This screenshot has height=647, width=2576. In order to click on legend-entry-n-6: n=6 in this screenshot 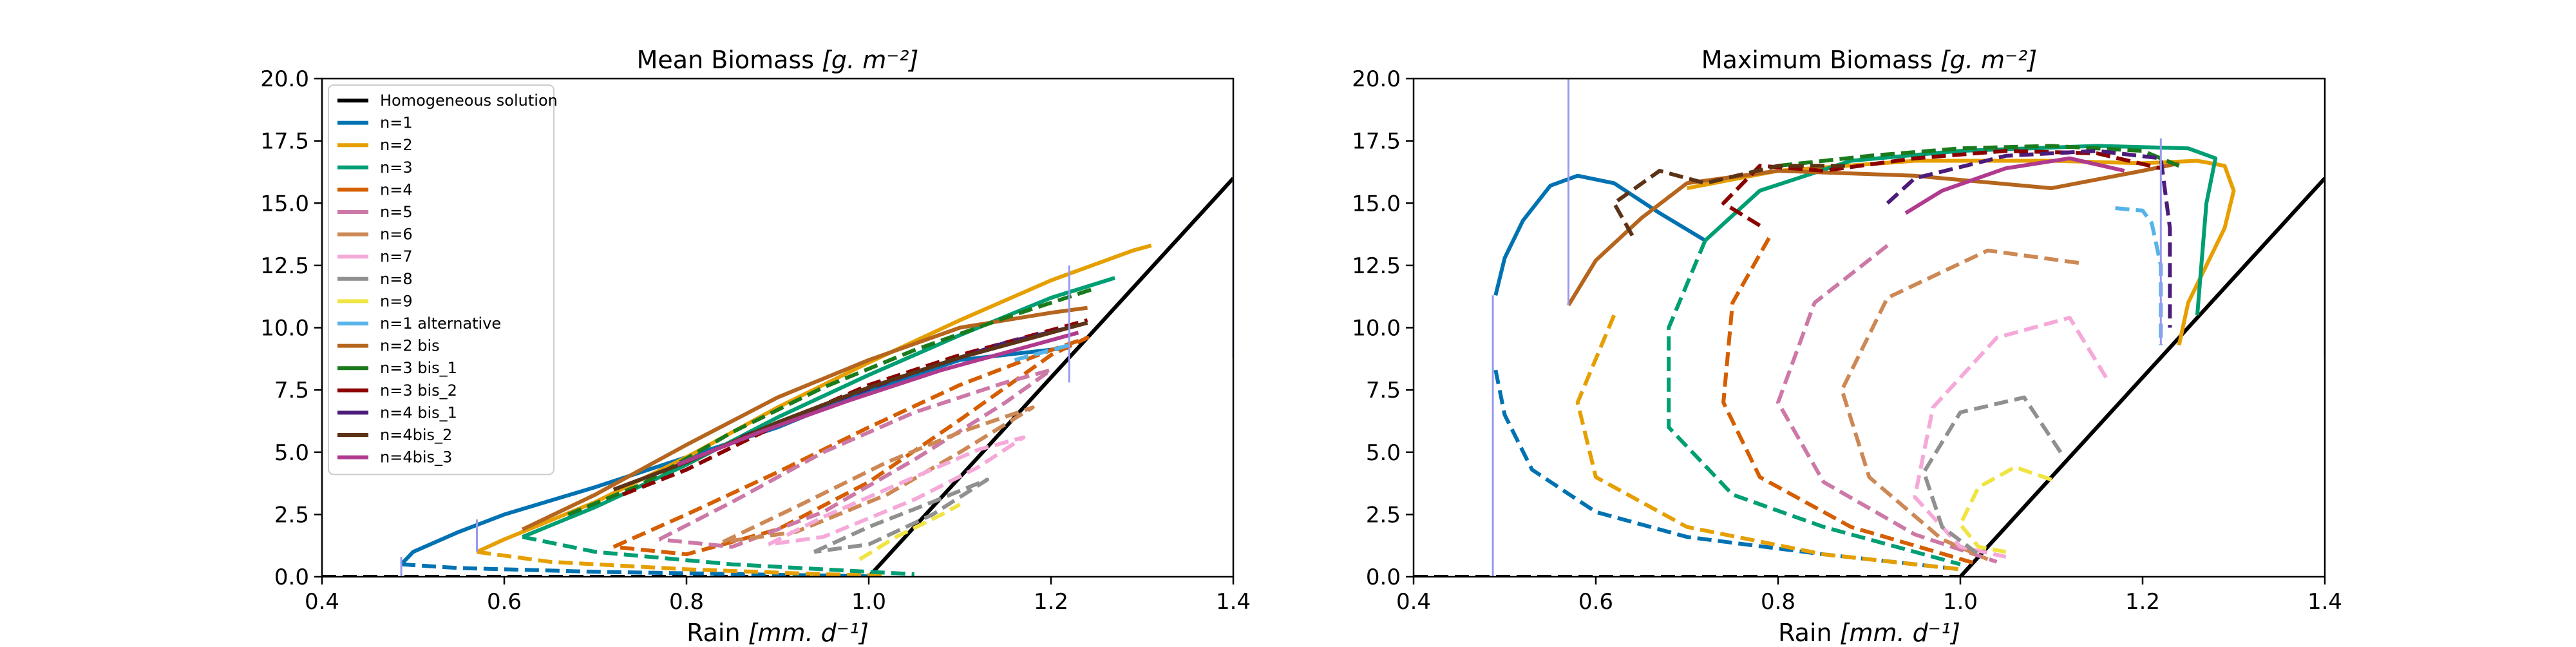, I will do `click(397, 235)`.